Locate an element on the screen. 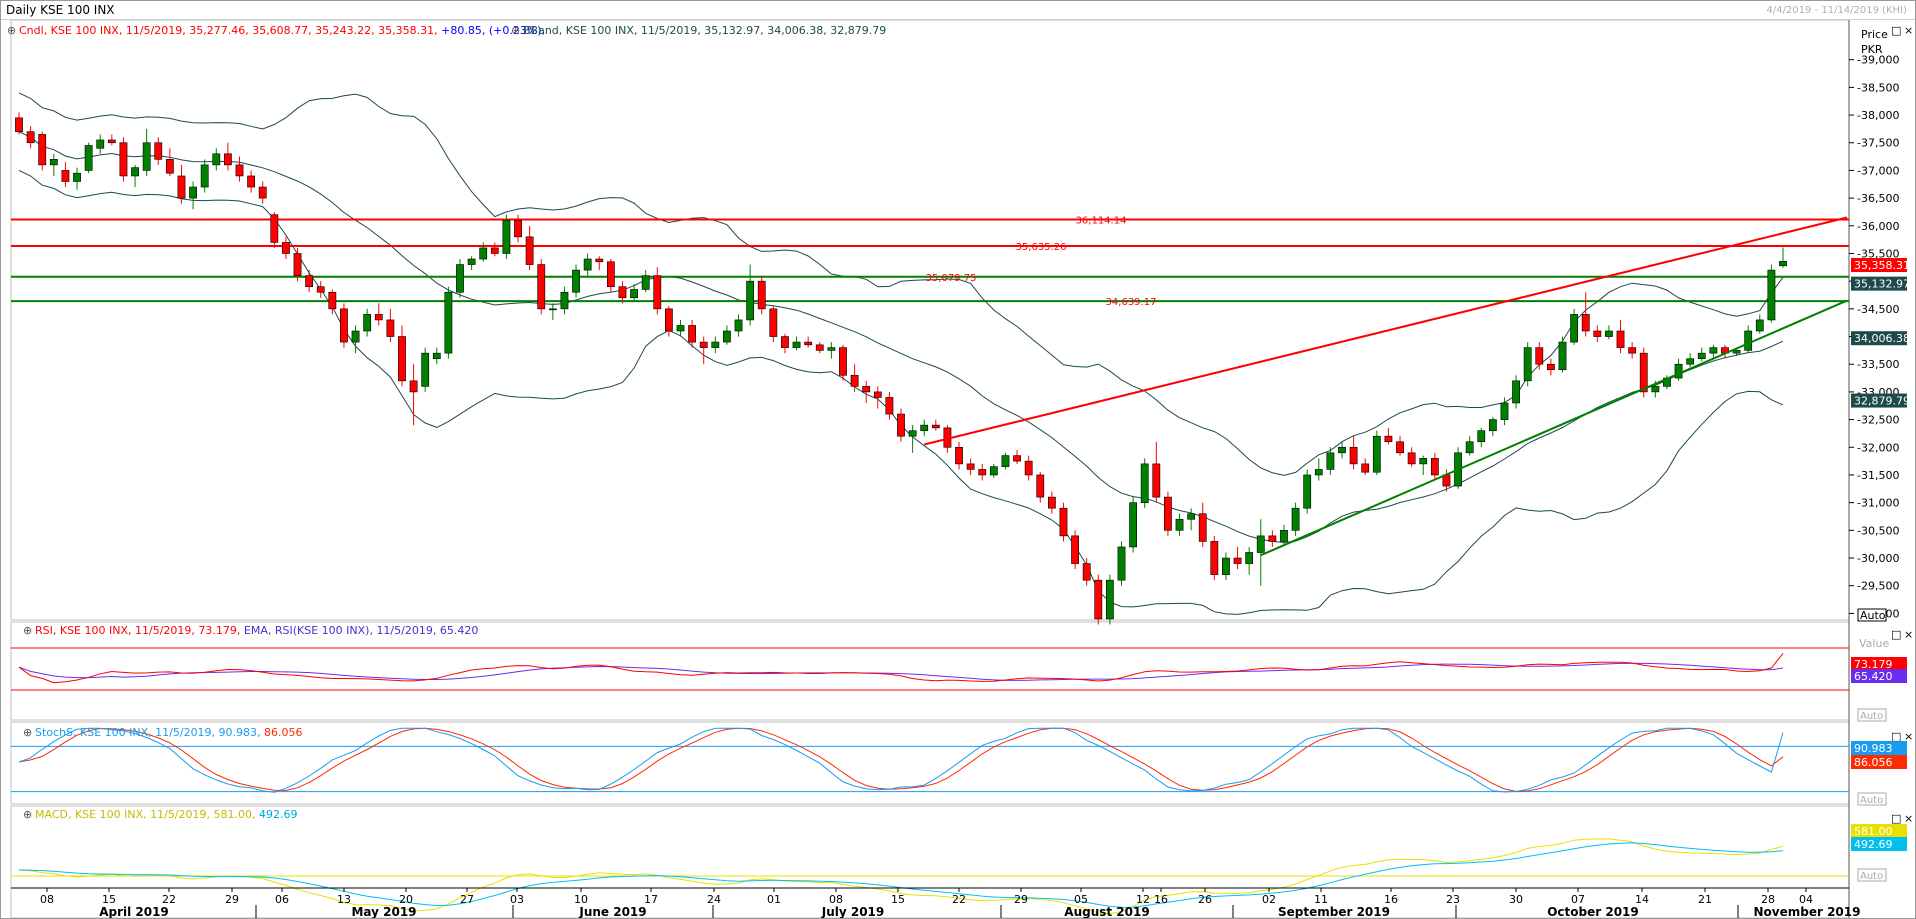 Image resolution: width=1916 pixels, height=919 pixels. month-label: August 2019 is located at coordinates (1106, 911).